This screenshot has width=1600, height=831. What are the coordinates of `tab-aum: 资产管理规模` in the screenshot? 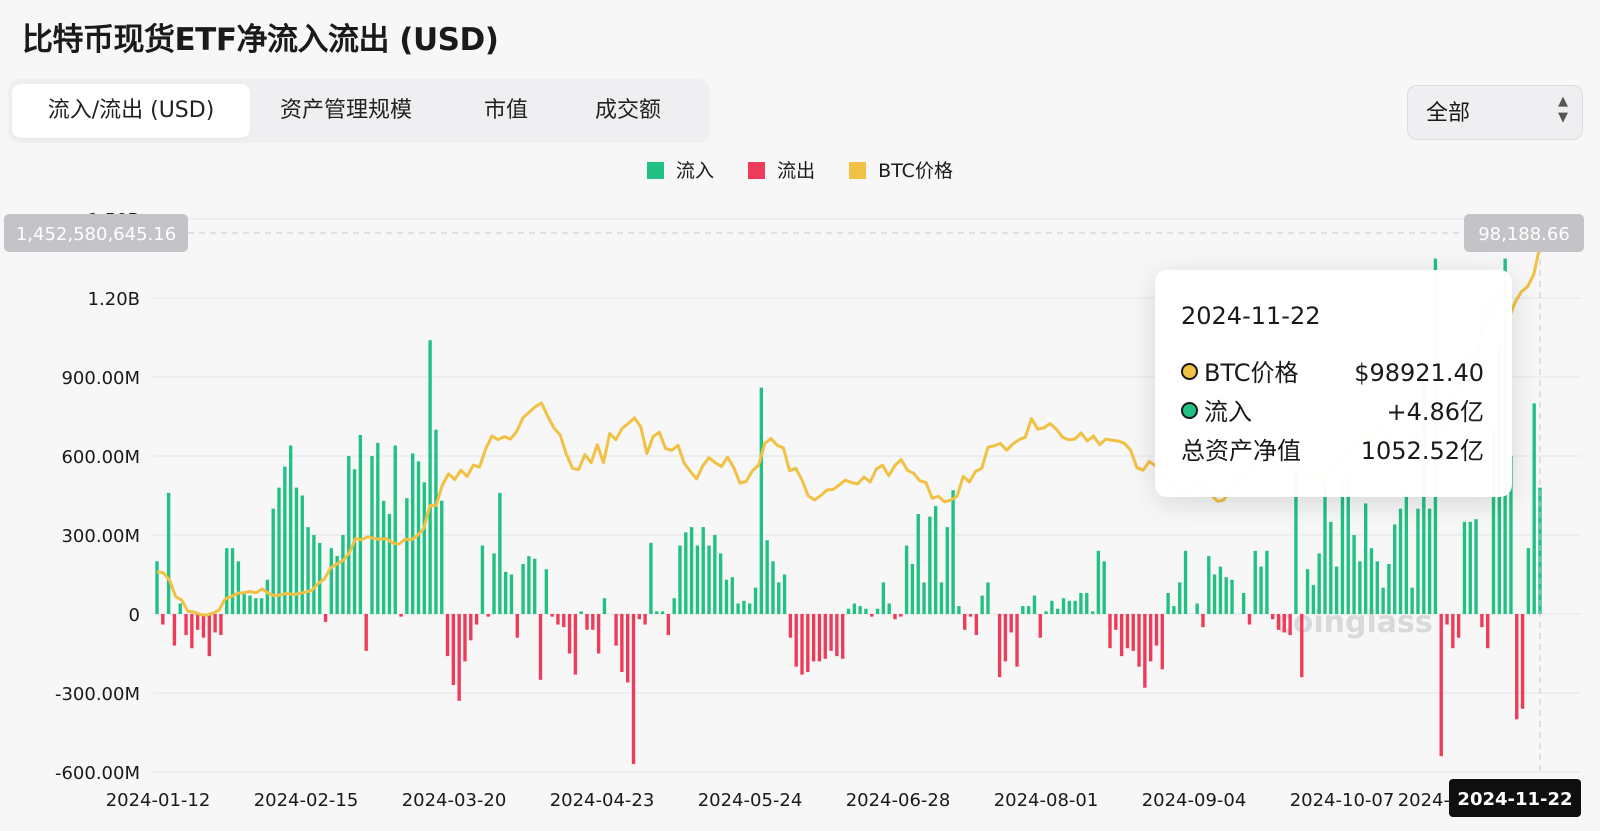 It's located at (345, 110).